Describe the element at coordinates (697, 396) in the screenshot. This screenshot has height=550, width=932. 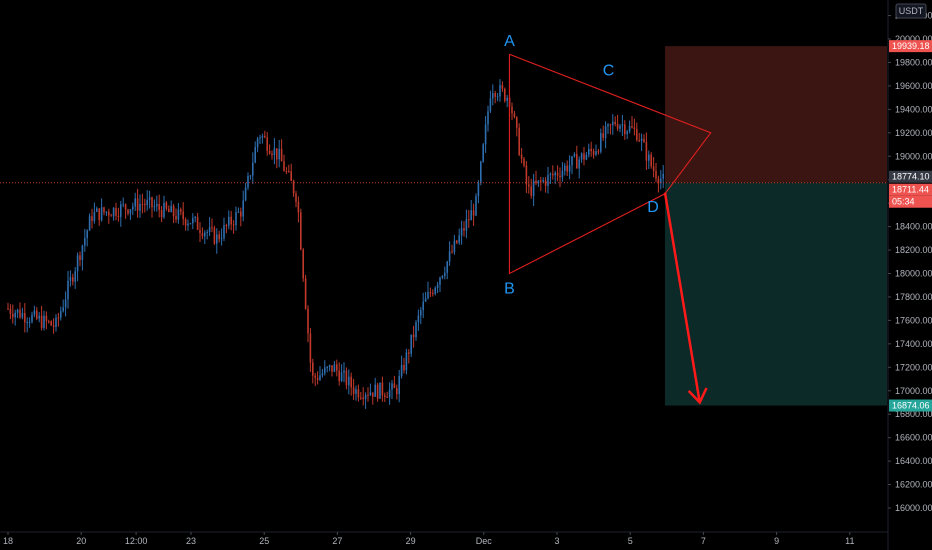
I see `projection-arrow-head` at that location.